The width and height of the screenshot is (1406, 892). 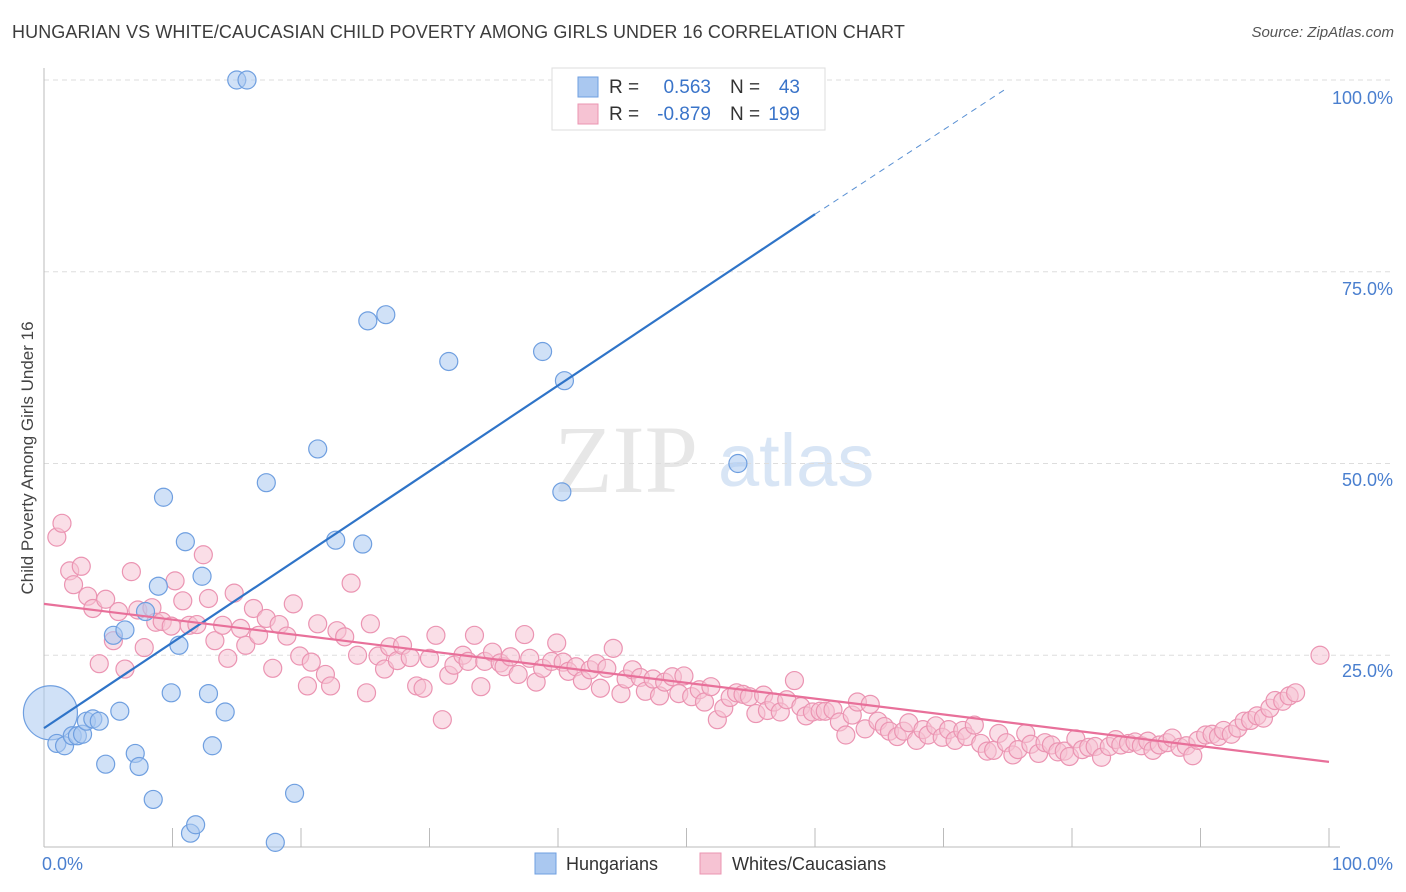 I want to click on legend-n-value: 43, so click(x=789, y=87).